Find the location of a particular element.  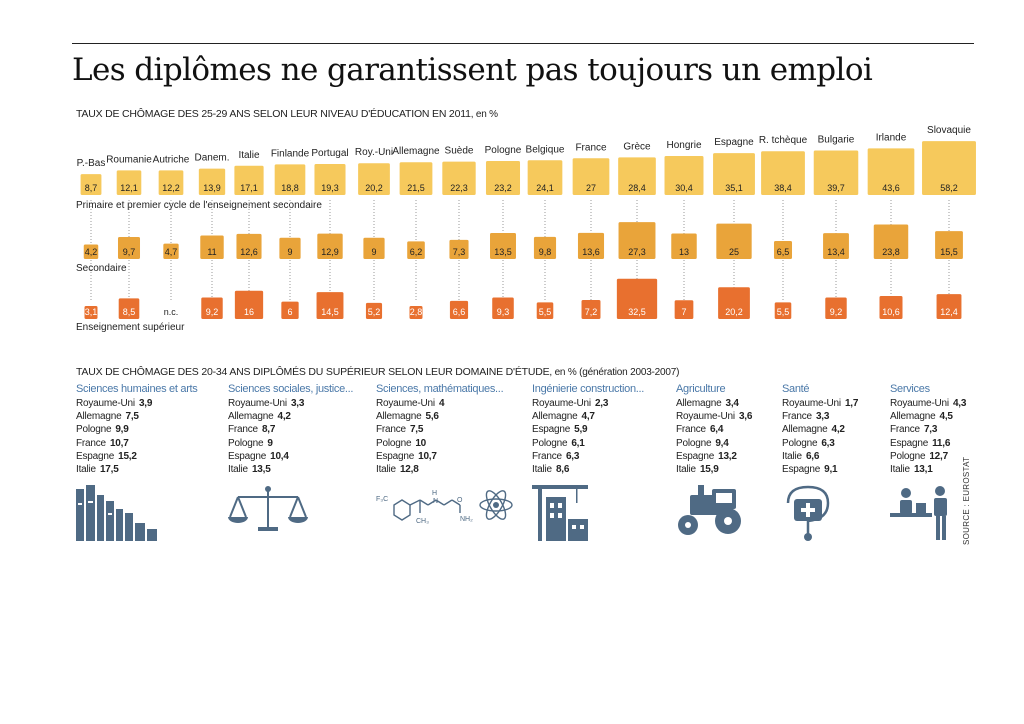

country-label: Bulgarie is located at coordinates (836, 139).